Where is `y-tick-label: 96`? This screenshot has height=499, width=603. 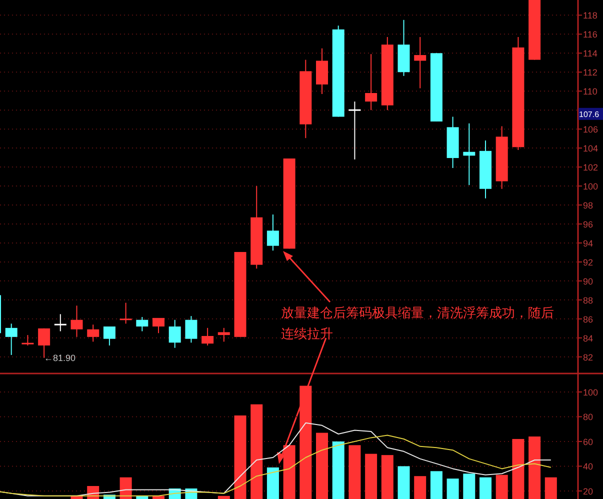
y-tick-label: 96 is located at coordinates (588, 224).